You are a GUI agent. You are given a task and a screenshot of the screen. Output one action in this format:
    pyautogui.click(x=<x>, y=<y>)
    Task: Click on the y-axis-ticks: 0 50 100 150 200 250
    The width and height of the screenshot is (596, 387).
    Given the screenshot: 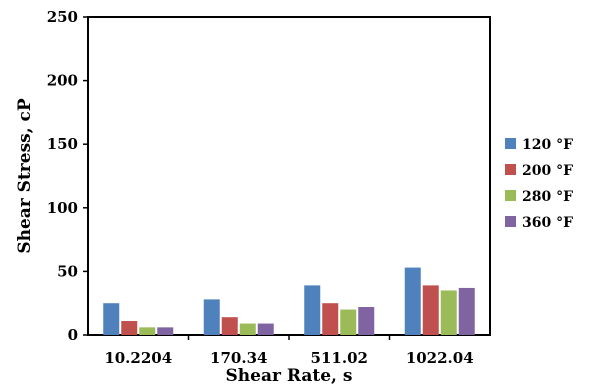 What is the action you would take?
    pyautogui.click(x=67, y=176)
    